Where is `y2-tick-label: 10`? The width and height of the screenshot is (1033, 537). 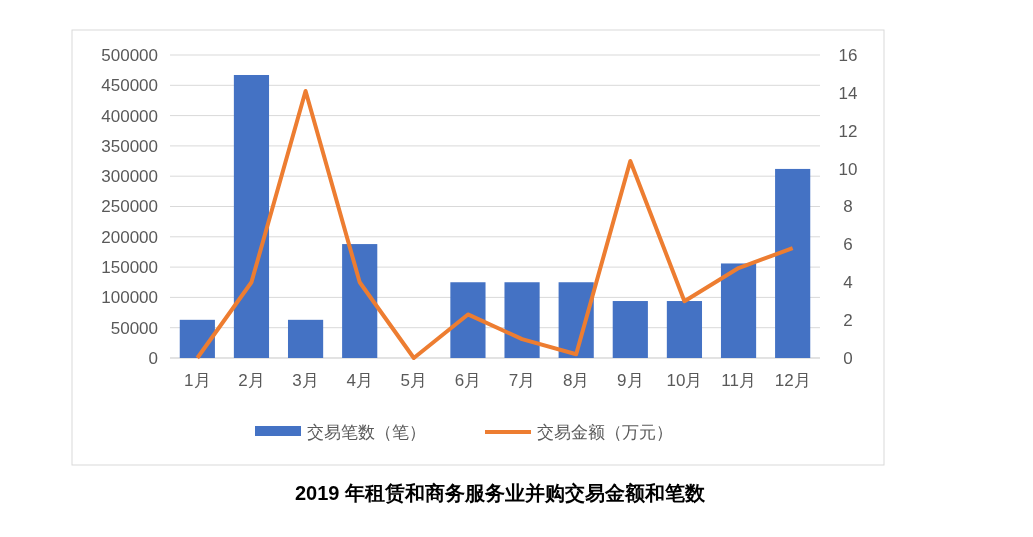
y2-tick-label: 10 is located at coordinates (848, 169).